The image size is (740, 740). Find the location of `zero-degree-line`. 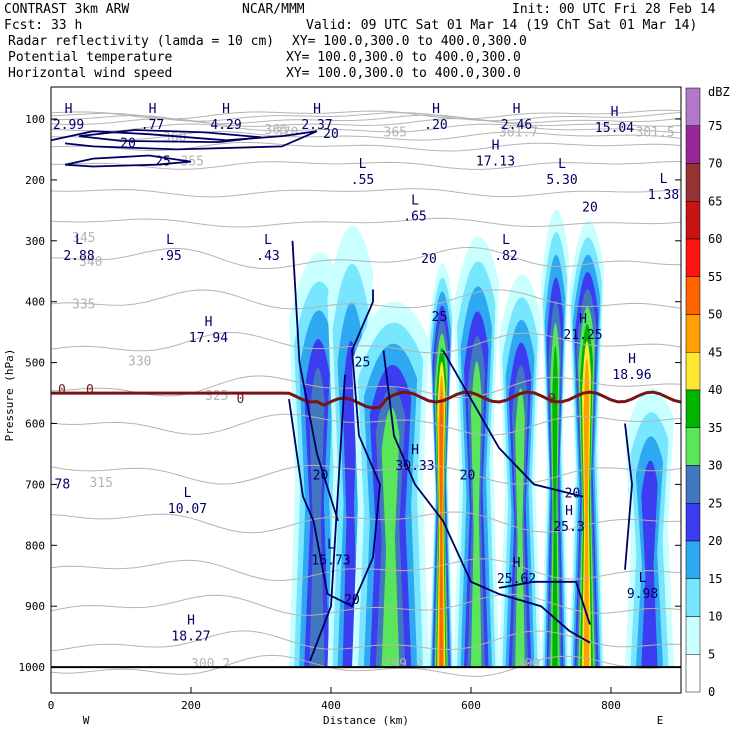

zero-degree-line is located at coordinates (366, 400).